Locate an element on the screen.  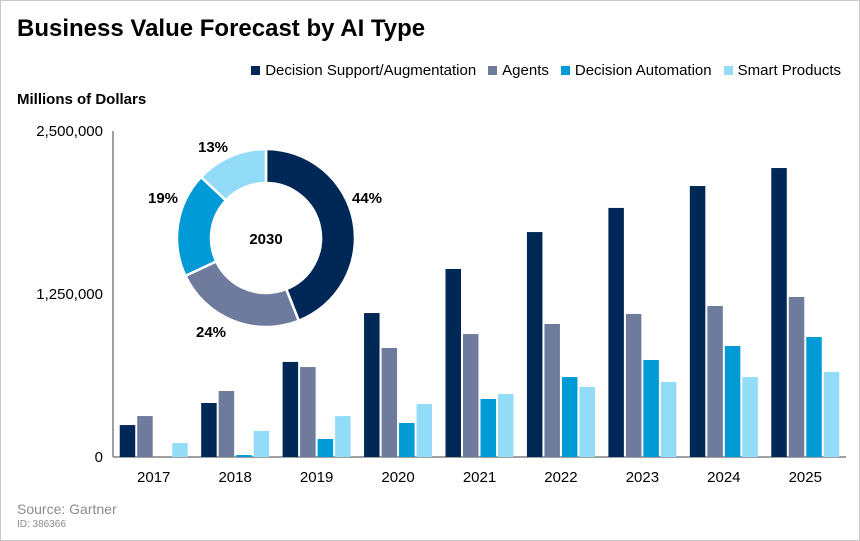
legend-item: Decision Support/Augmentation is located at coordinates (363, 70).